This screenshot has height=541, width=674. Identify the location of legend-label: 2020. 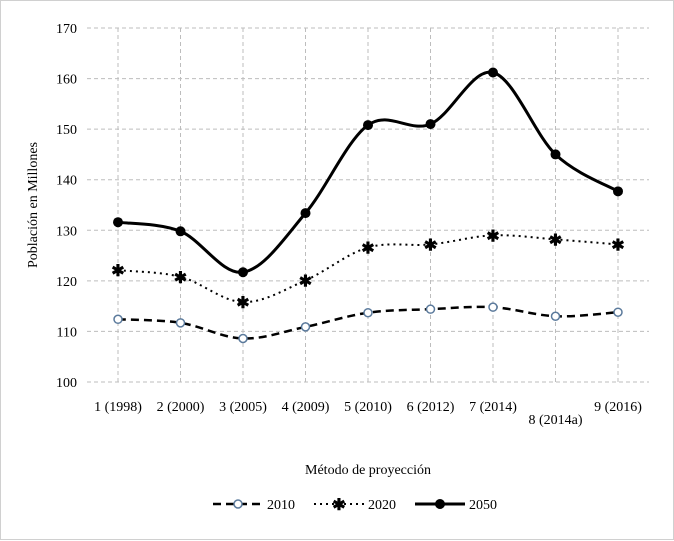
(382, 505).